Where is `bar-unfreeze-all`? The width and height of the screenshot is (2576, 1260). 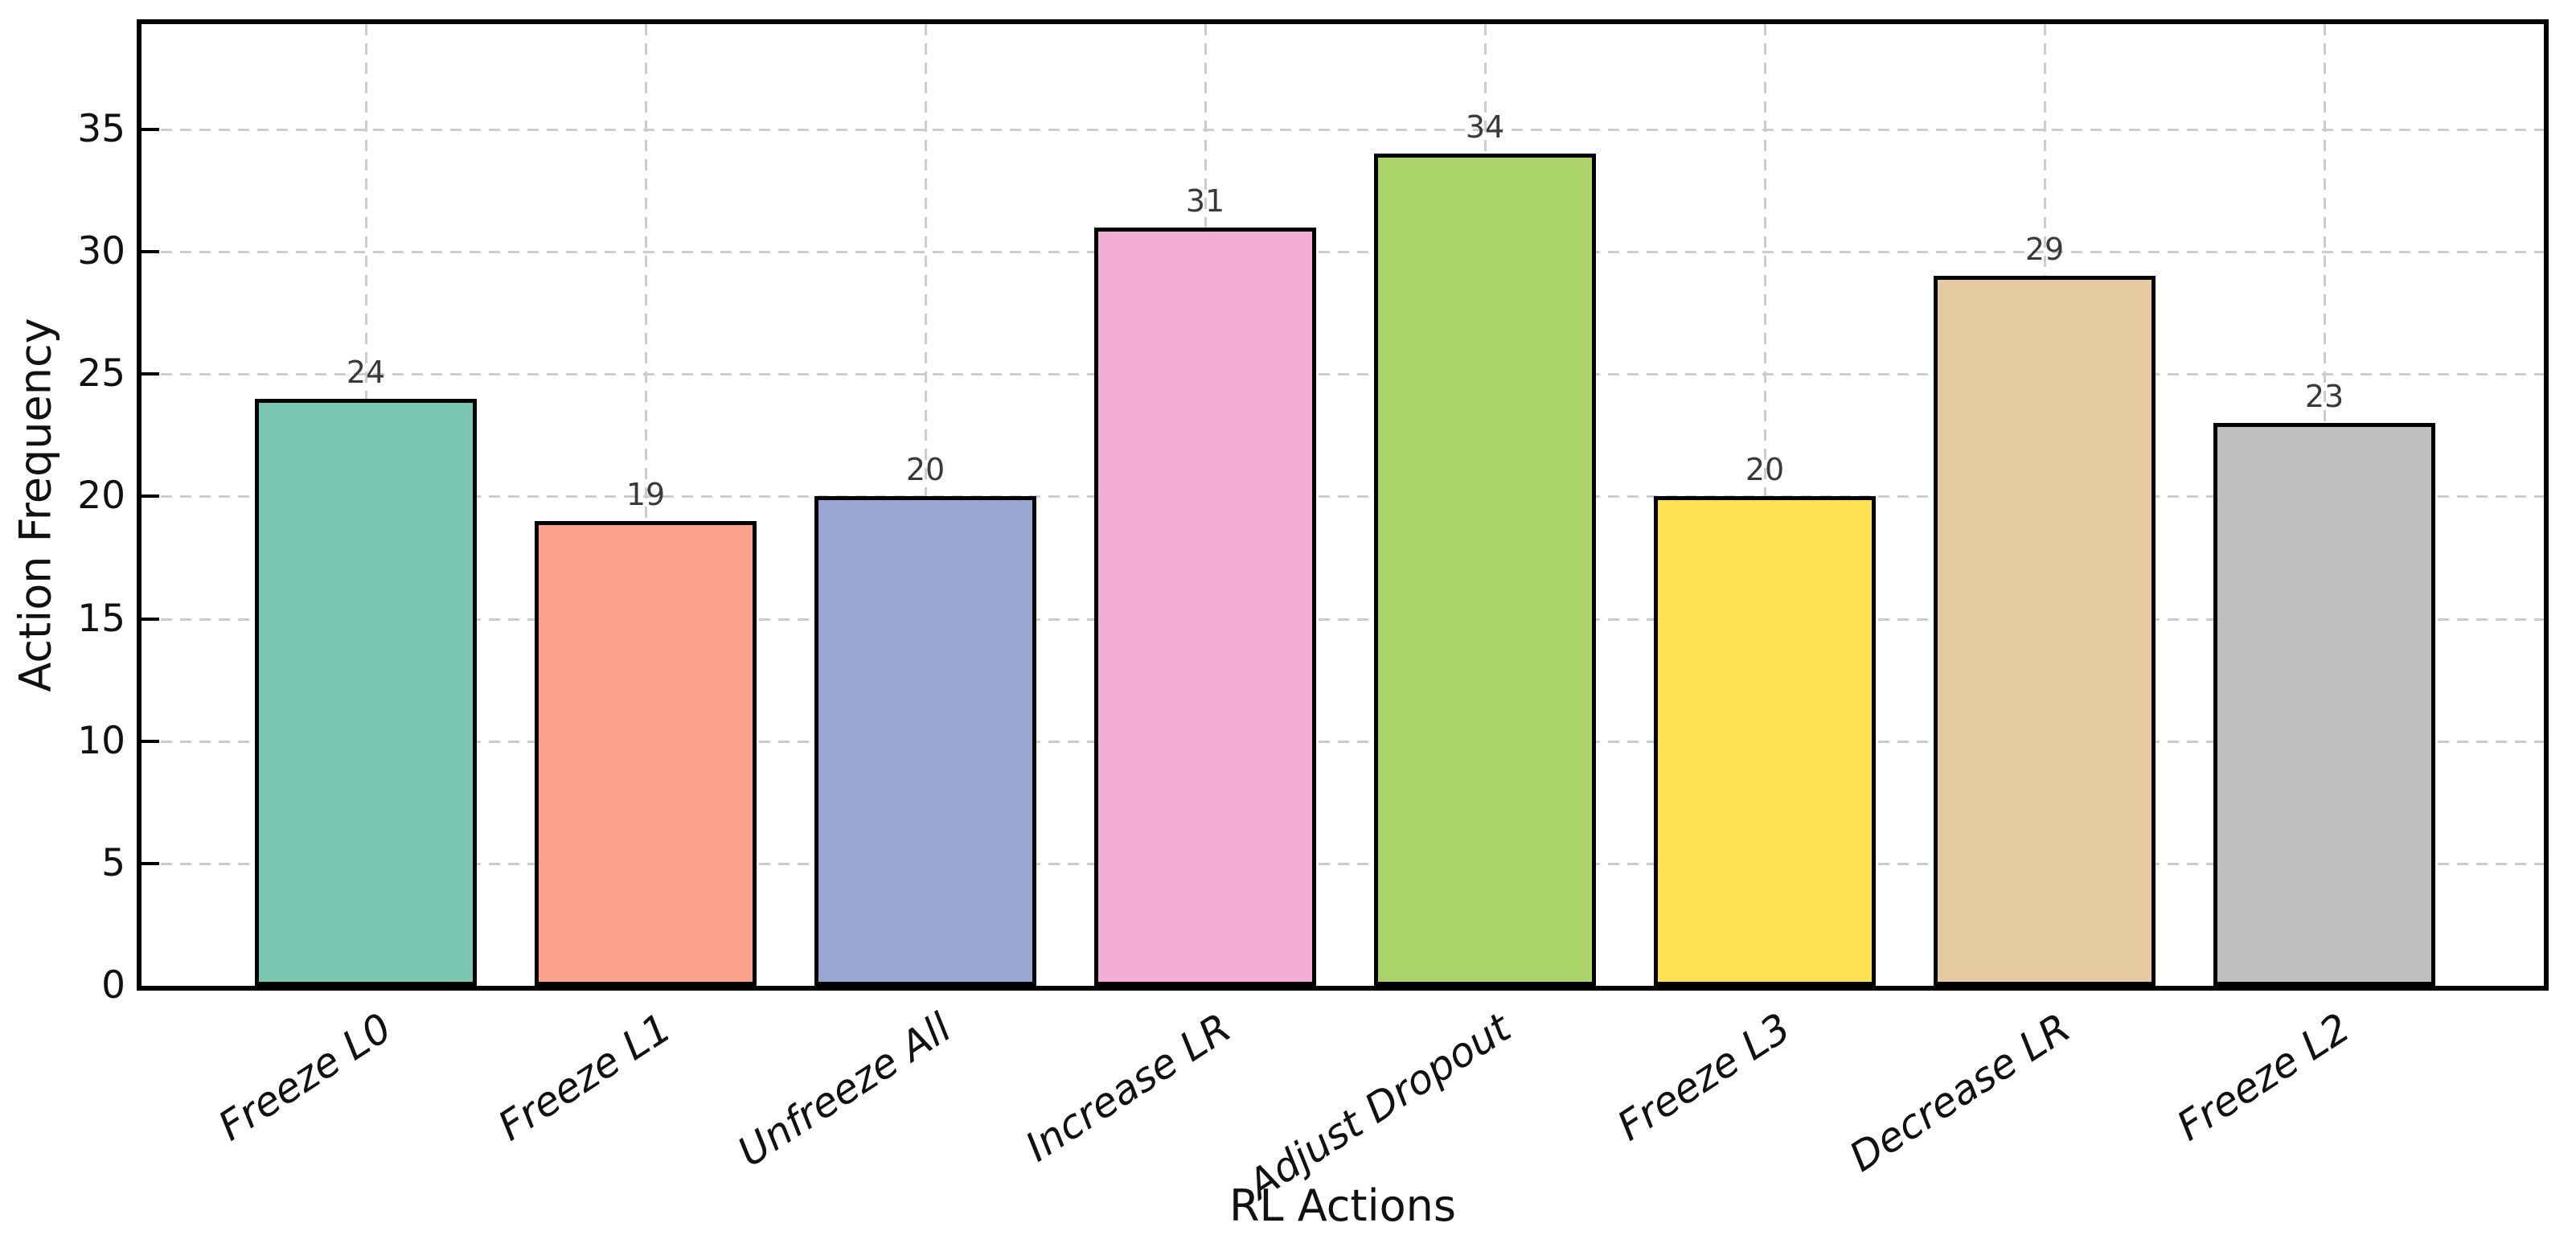
bar-unfreeze-all is located at coordinates (925, 741).